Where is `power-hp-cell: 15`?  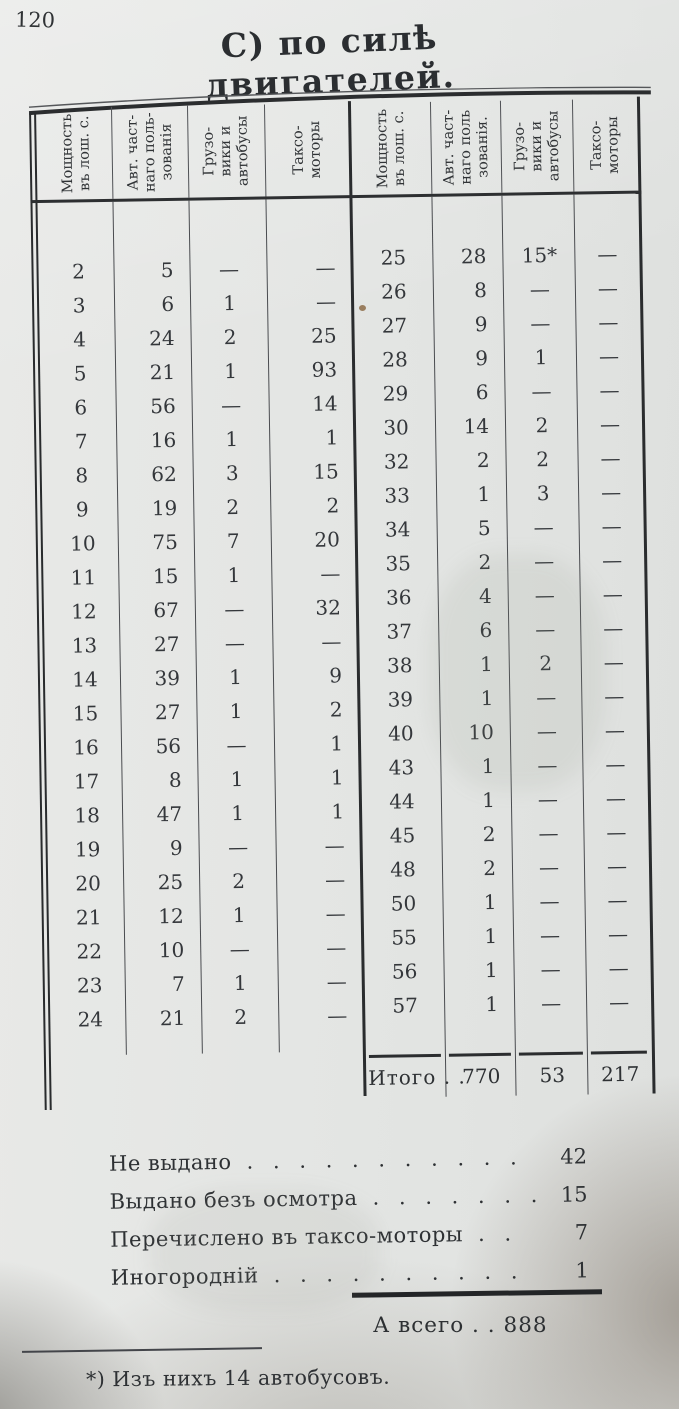 power-hp-cell: 15 is located at coordinates (85, 713).